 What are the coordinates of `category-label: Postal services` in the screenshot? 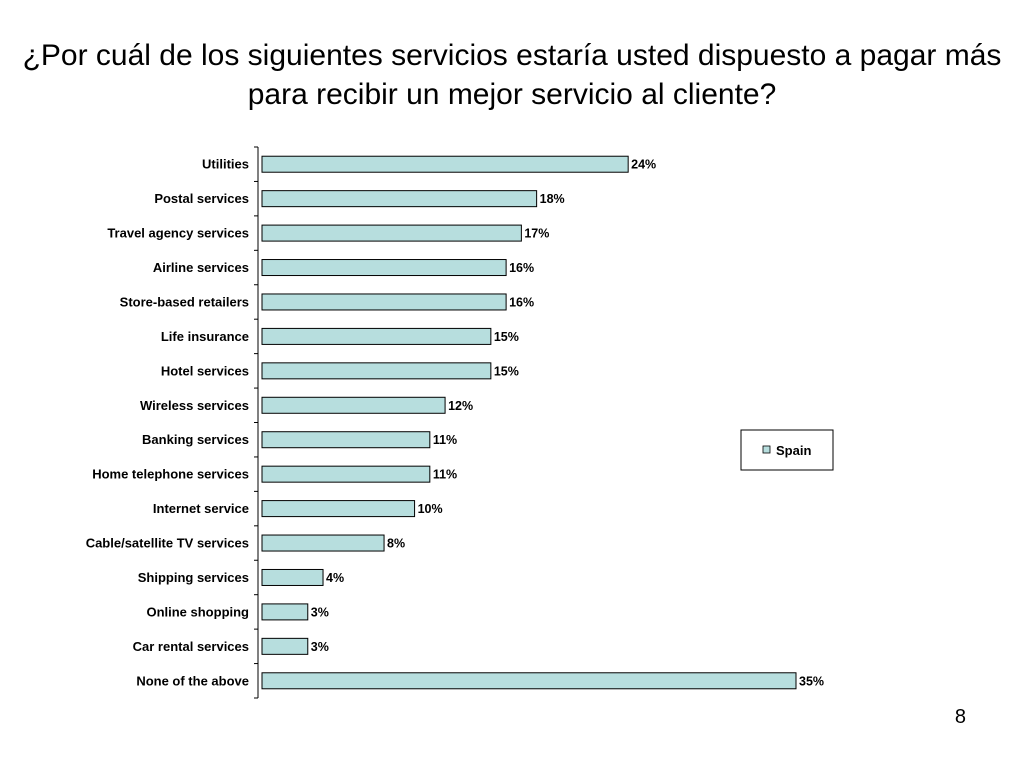 It's located at (201, 198).